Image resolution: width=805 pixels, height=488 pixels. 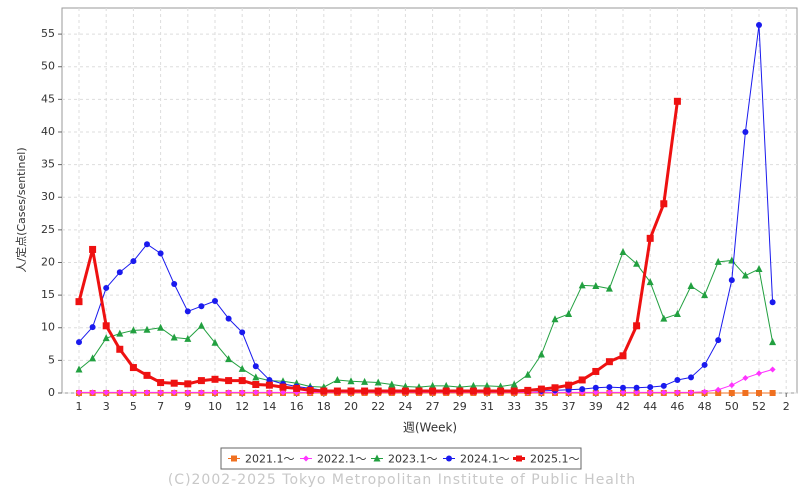 I want to click on y-axis-label: 人/定点(Cases/sentinel), so click(x=21, y=209).